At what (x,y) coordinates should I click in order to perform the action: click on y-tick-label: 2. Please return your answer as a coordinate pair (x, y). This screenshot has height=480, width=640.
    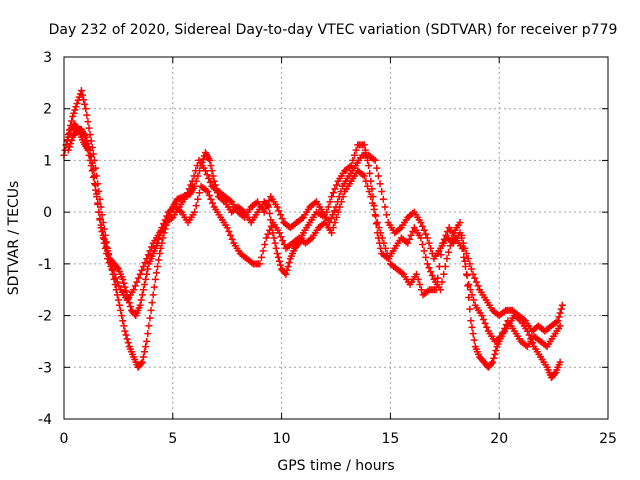
    Looking at the image, I should click on (47, 110).